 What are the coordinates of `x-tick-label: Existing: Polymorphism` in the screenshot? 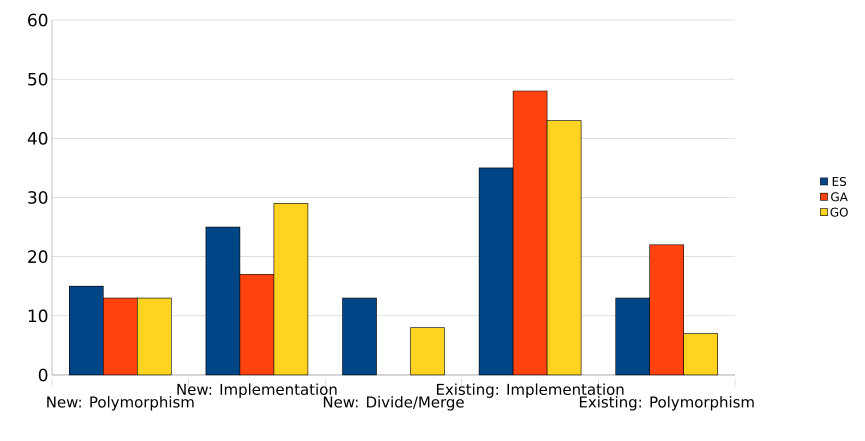 It's located at (667, 403).